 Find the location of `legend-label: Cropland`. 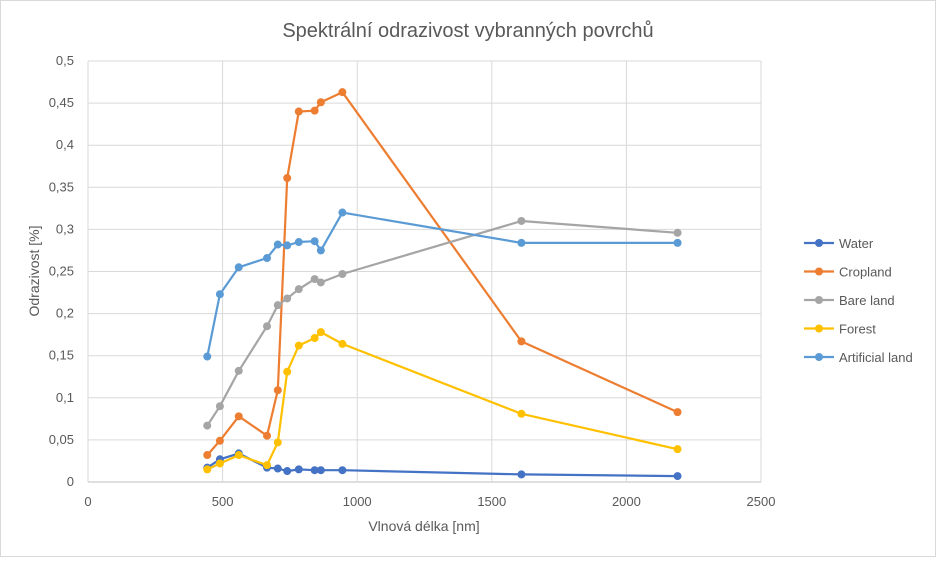

legend-label: Cropland is located at coordinates (865, 272).